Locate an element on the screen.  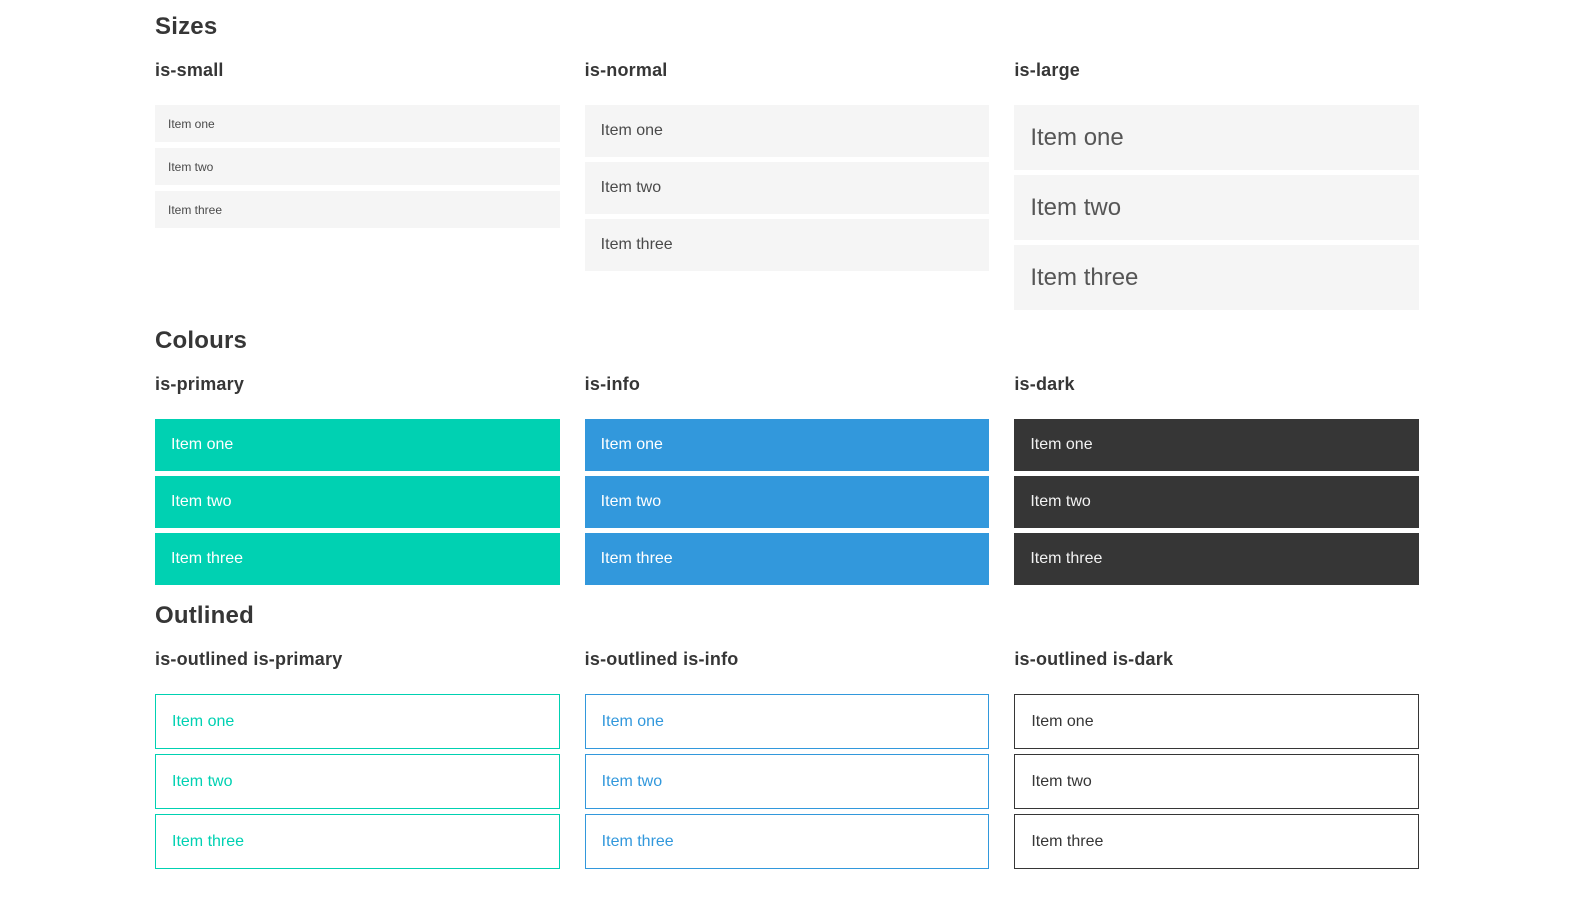
group-is-dark: is-dark Item one Item two Item three is located at coordinates (1217, 478).